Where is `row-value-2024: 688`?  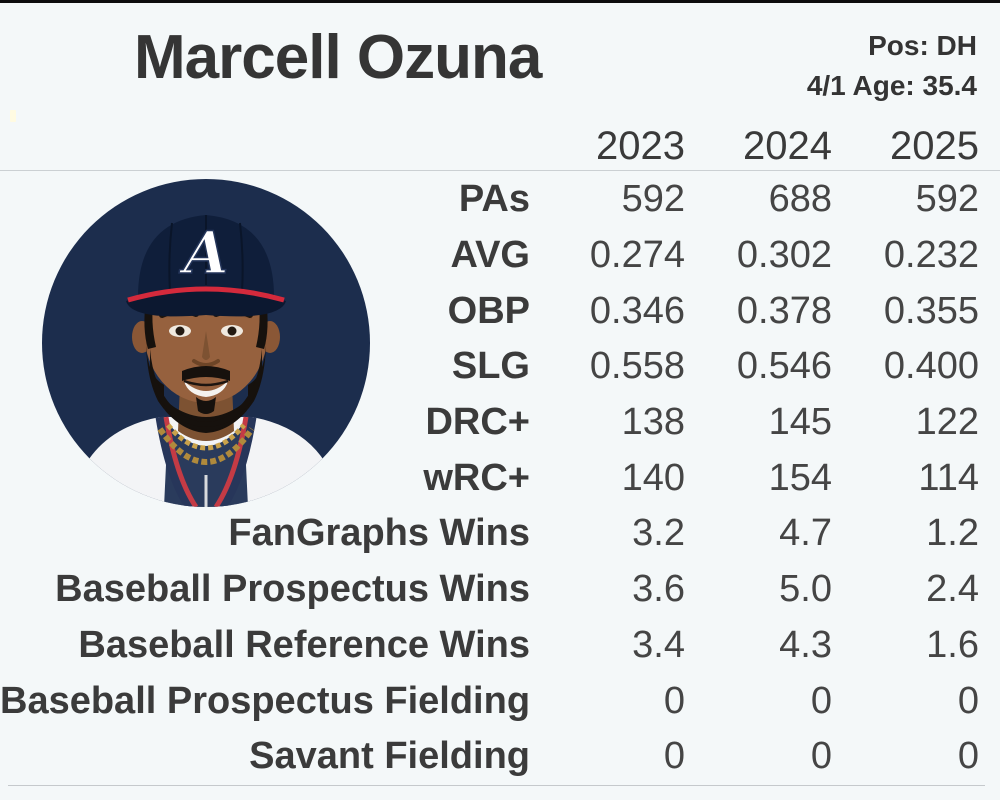 row-value-2024: 688 is located at coordinates (800, 199).